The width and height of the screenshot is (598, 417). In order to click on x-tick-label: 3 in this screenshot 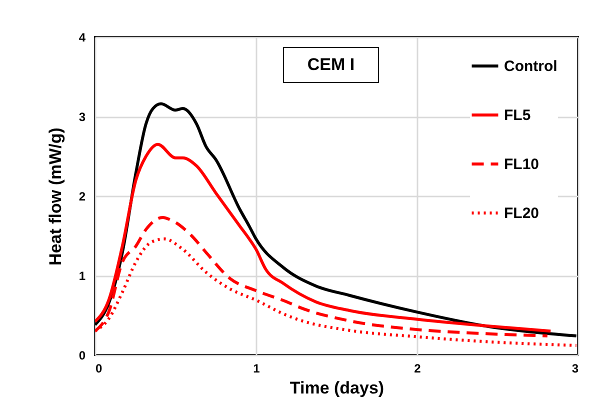, I will do `click(575, 369)`.